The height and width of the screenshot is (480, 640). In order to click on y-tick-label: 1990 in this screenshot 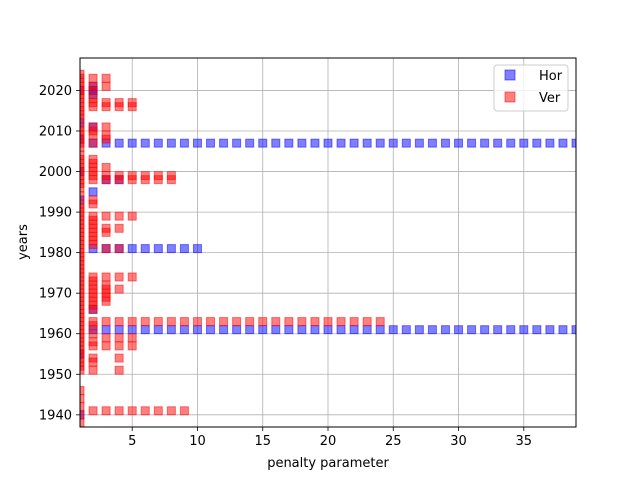, I will do `click(55, 213)`.